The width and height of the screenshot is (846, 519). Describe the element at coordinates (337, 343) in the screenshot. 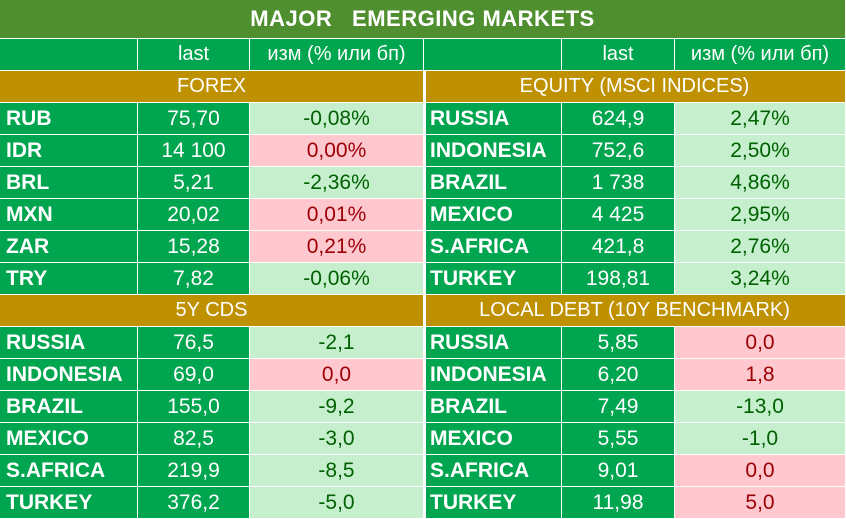

I see `cds-change: -2,1` at that location.